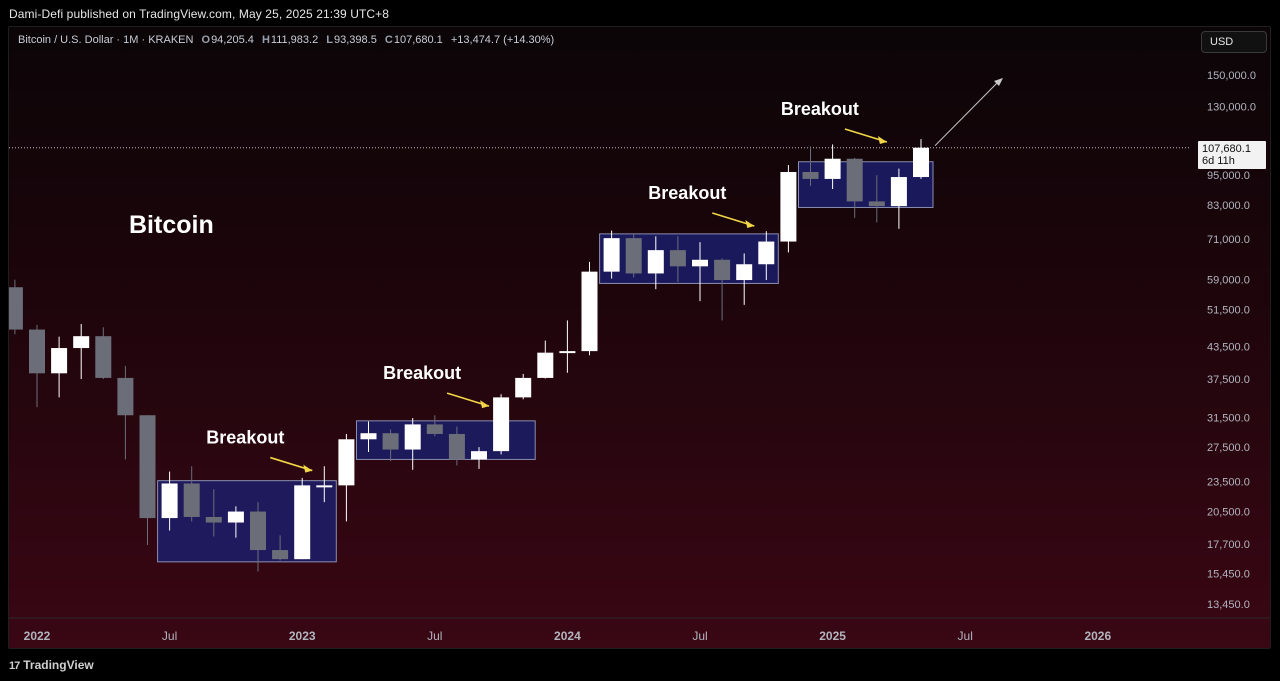 This screenshot has height=681, width=1280. I want to click on last-price-value: 107,680.1, so click(1226, 149).